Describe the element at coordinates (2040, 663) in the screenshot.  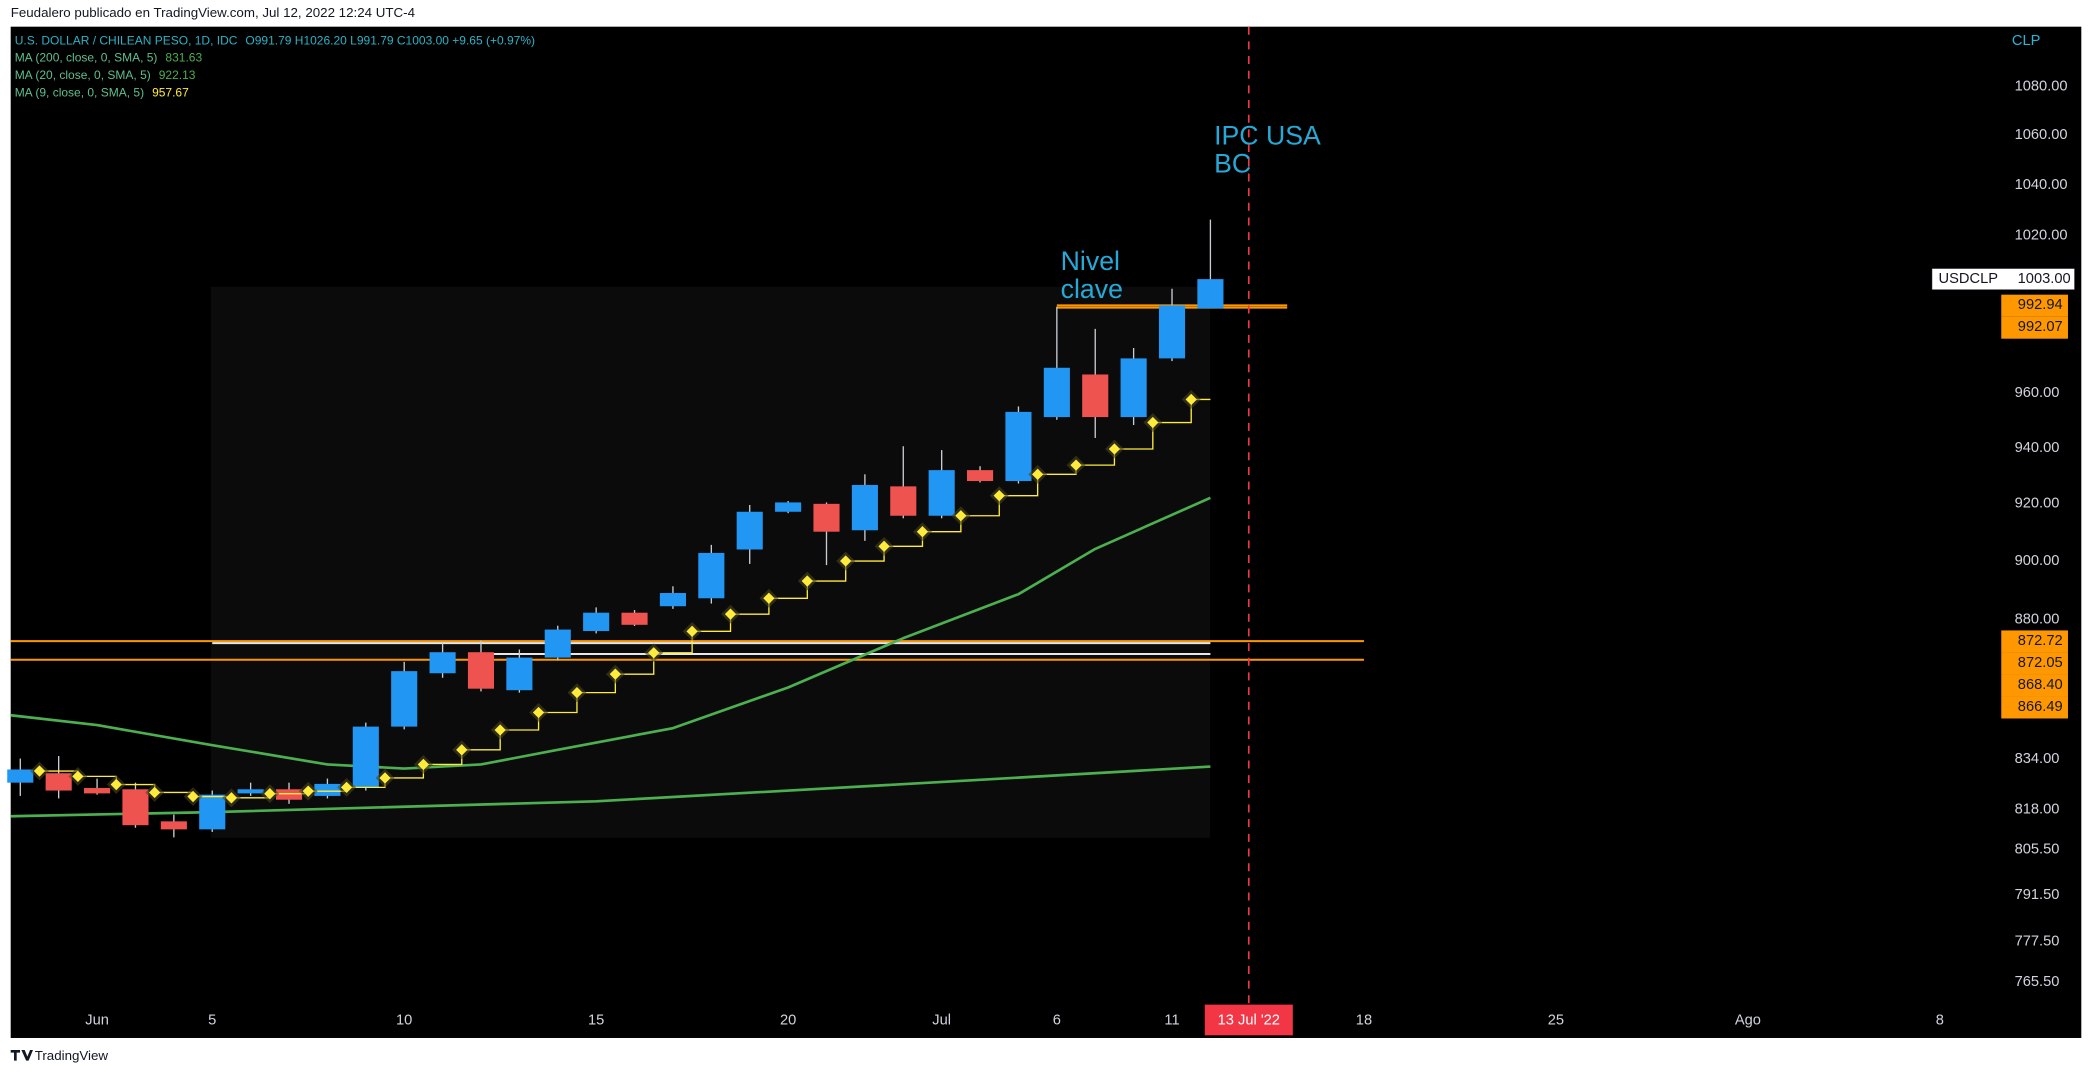
I see `price-line-label: 872.05` at that location.